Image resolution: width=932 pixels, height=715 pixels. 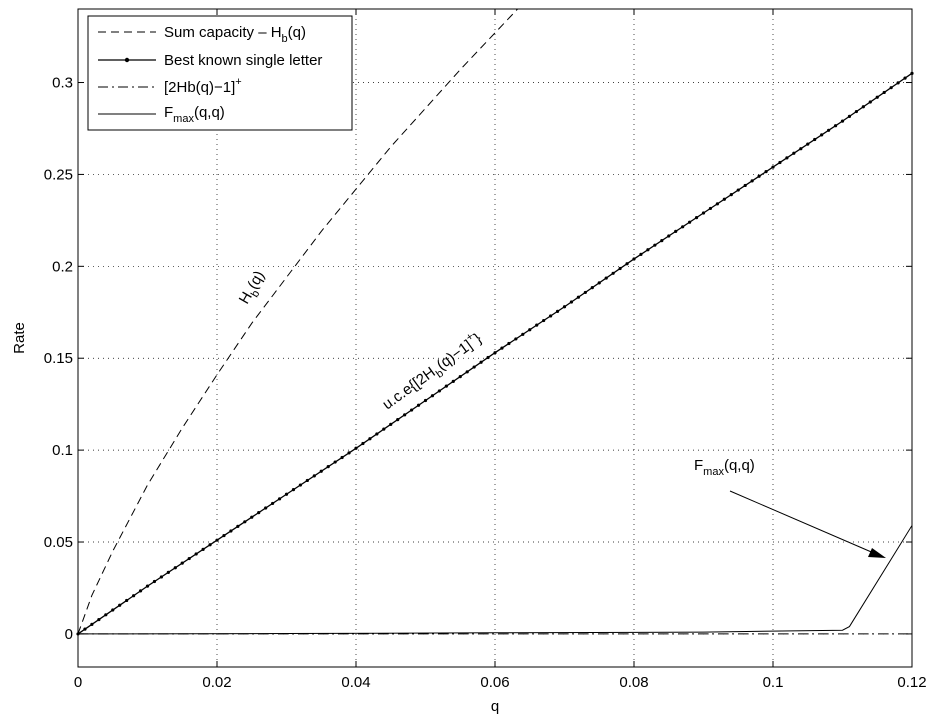 What do you see at coordinates (911, 682) in the screenshot?
I see `x-tick-label: 0.12` at bounding box center [911, 682].